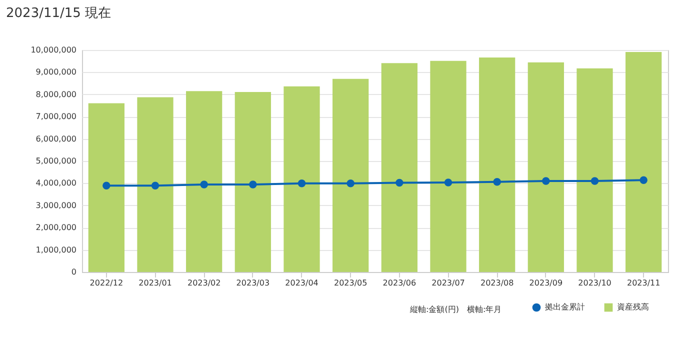 Image resolution: width=680 pixels, height=338 pixels. What do you see at coordinates (448, 283) in the screenshot?
I see `x-tick-label: 2023/07` at bounding box center [448, 283].